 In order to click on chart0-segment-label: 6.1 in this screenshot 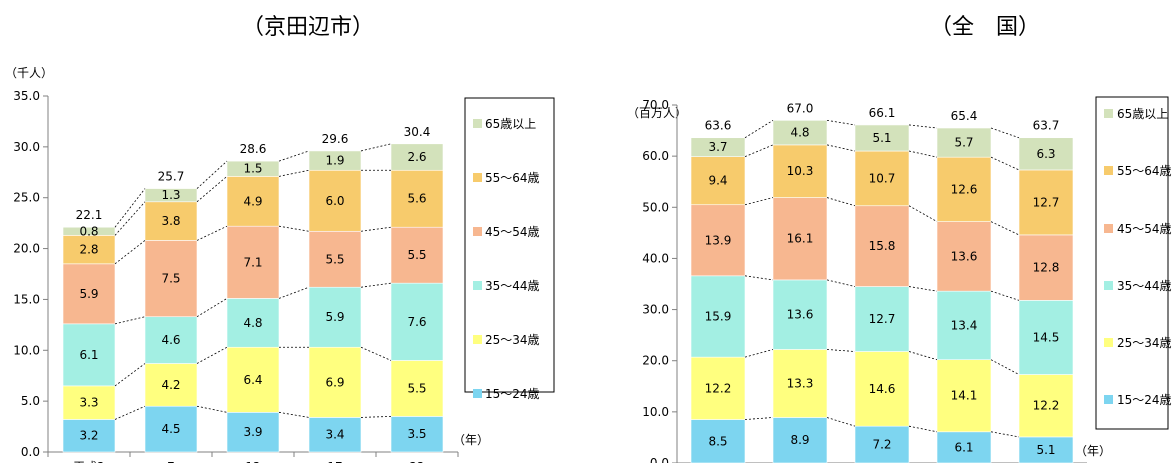, I will do `click(88, 355)`.